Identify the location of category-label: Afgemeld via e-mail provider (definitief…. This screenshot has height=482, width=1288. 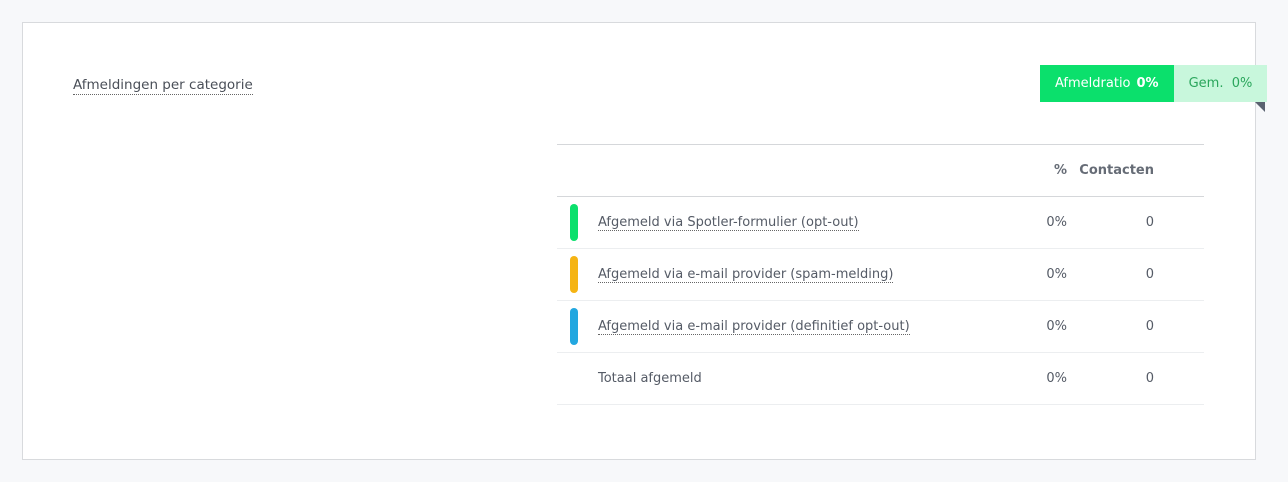
(754, 327).